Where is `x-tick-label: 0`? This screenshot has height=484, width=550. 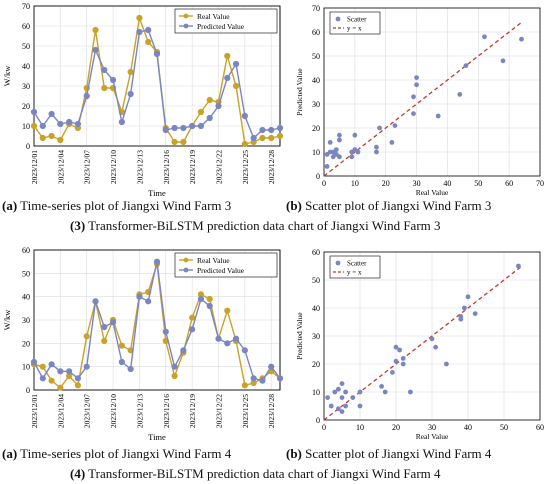 x-tick-label: 0 is located at coordinates (324, 427).